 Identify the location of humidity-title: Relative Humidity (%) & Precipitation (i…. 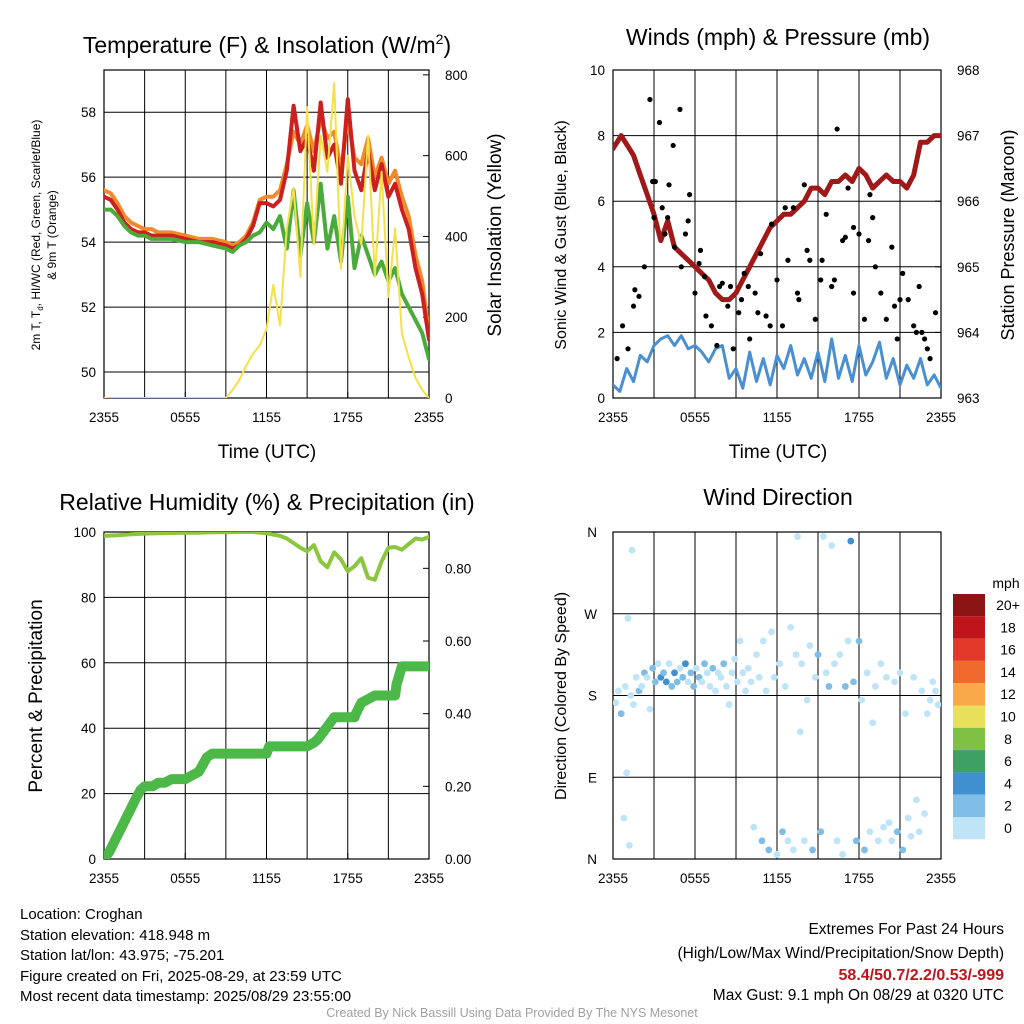
(266, 502).